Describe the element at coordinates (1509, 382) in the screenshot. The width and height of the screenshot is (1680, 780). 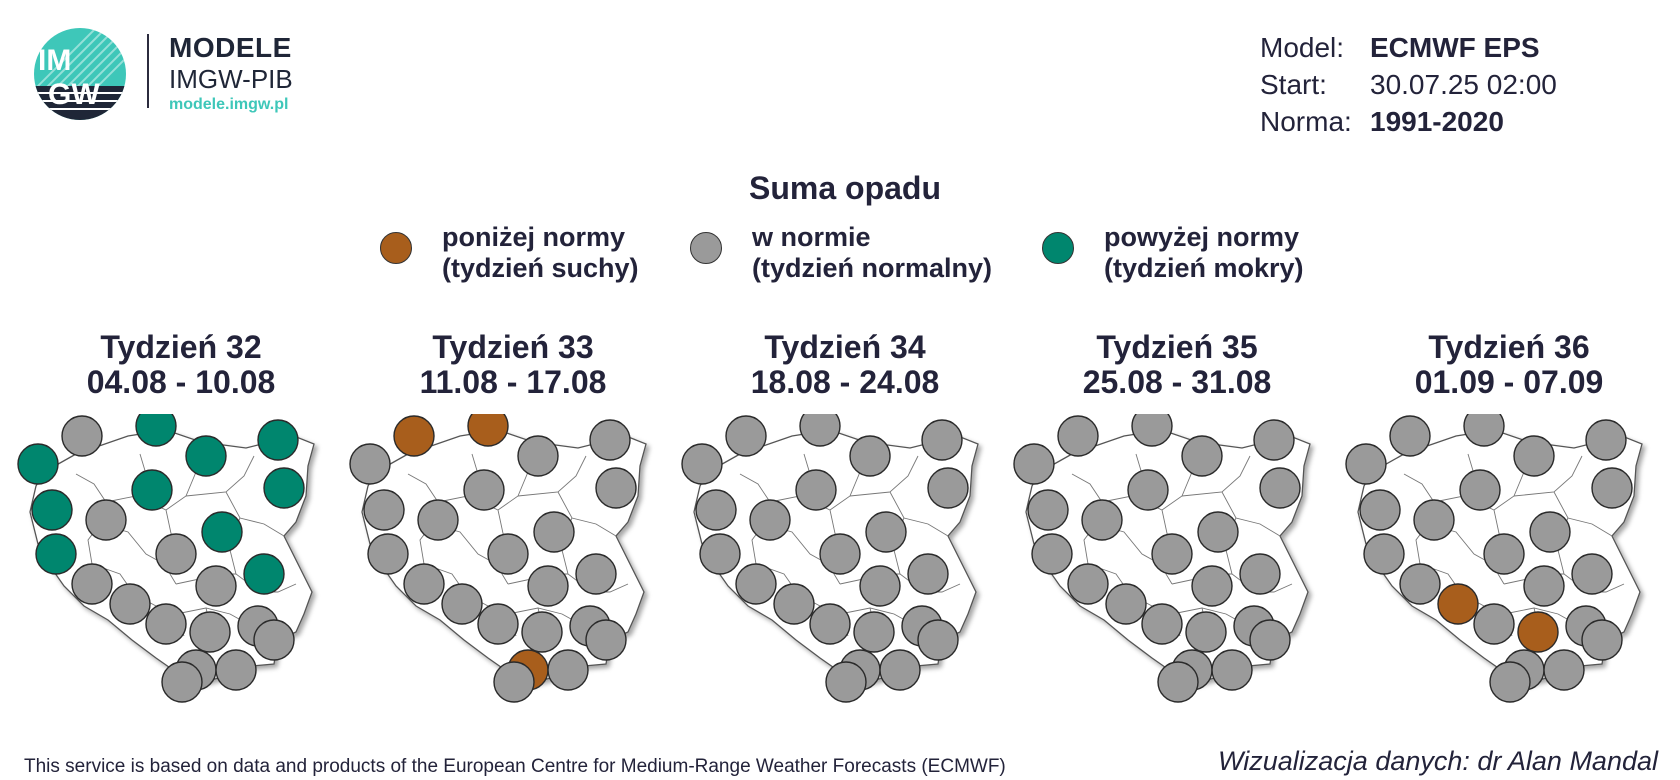
I see `week-dates: 01.09 - 07.09` at that location.